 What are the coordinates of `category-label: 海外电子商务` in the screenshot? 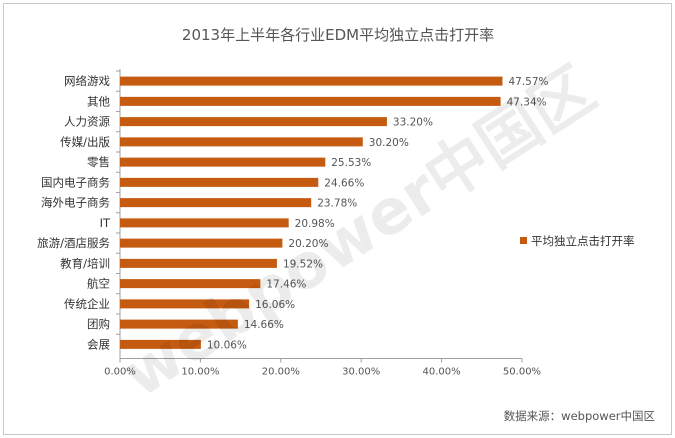 It's located at (75, 203).